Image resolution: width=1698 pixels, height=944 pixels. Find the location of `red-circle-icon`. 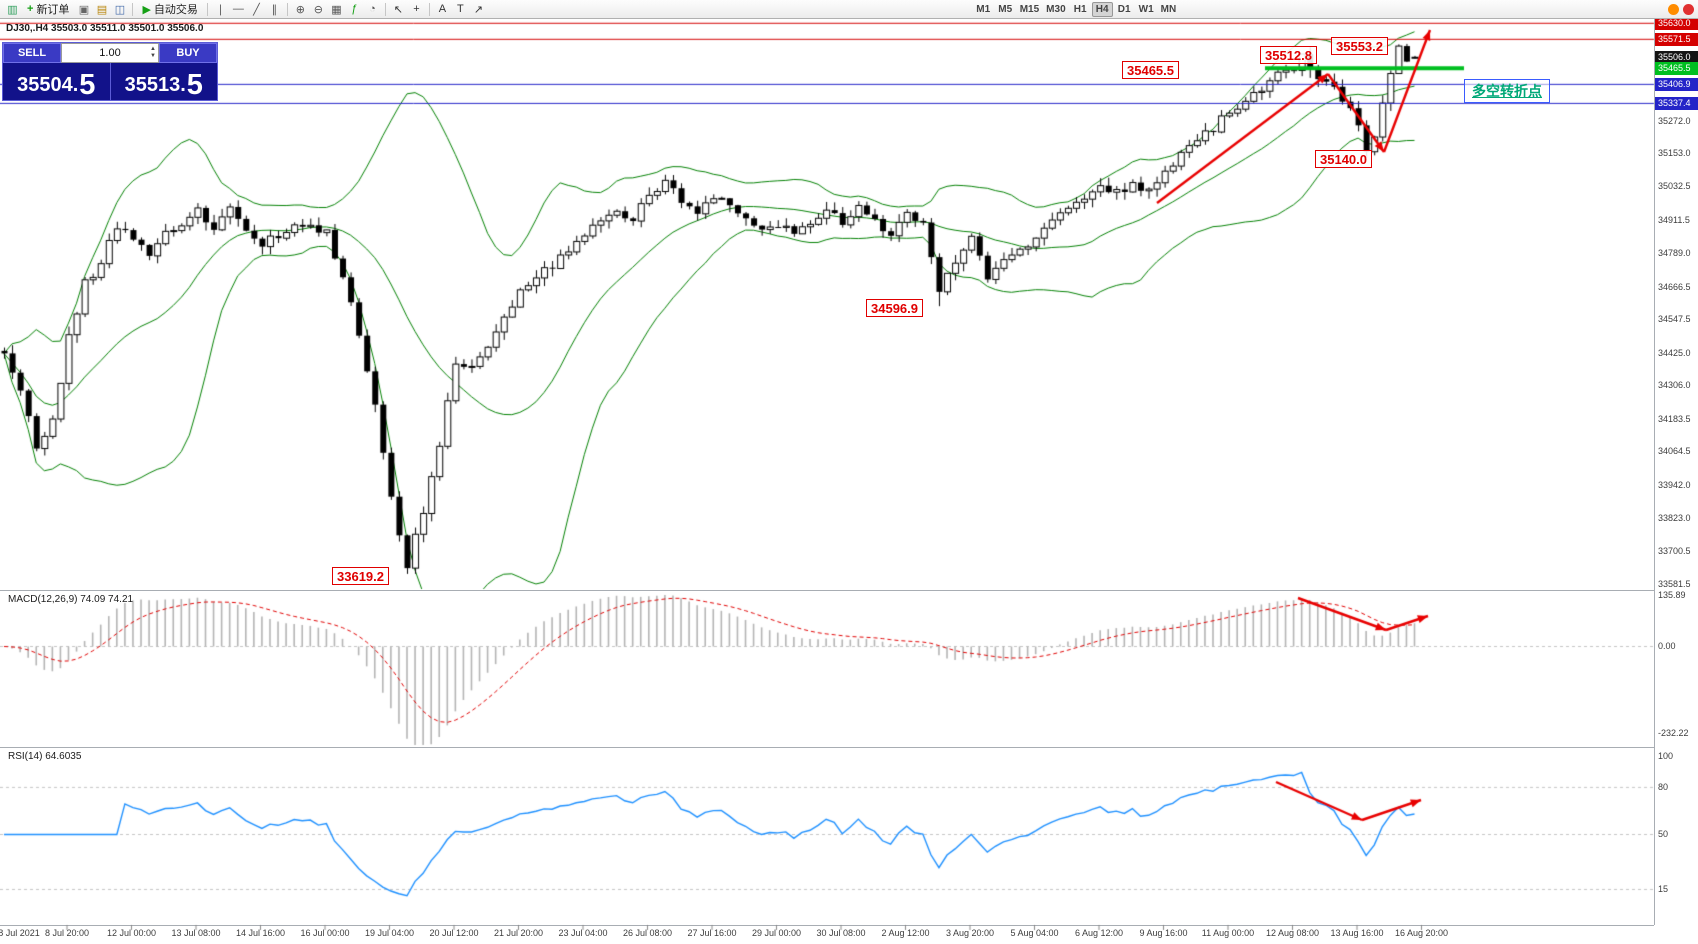

red-circle-icon is located at coordinates (1688, 9).